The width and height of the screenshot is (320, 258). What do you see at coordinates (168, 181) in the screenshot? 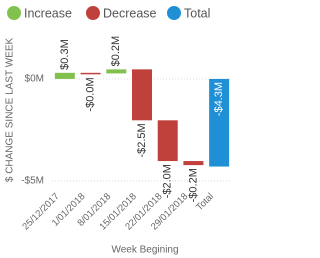
I see `value-label: -$2.0M` at bounding box center [168, 181].